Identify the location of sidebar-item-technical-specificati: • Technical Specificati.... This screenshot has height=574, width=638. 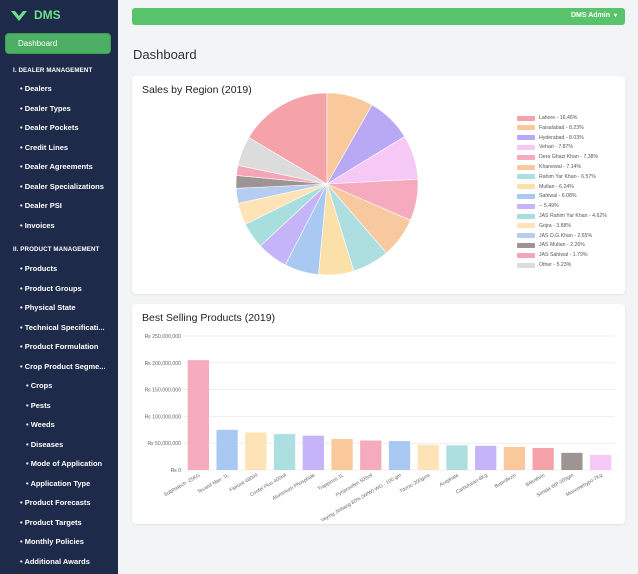
(69, 327).